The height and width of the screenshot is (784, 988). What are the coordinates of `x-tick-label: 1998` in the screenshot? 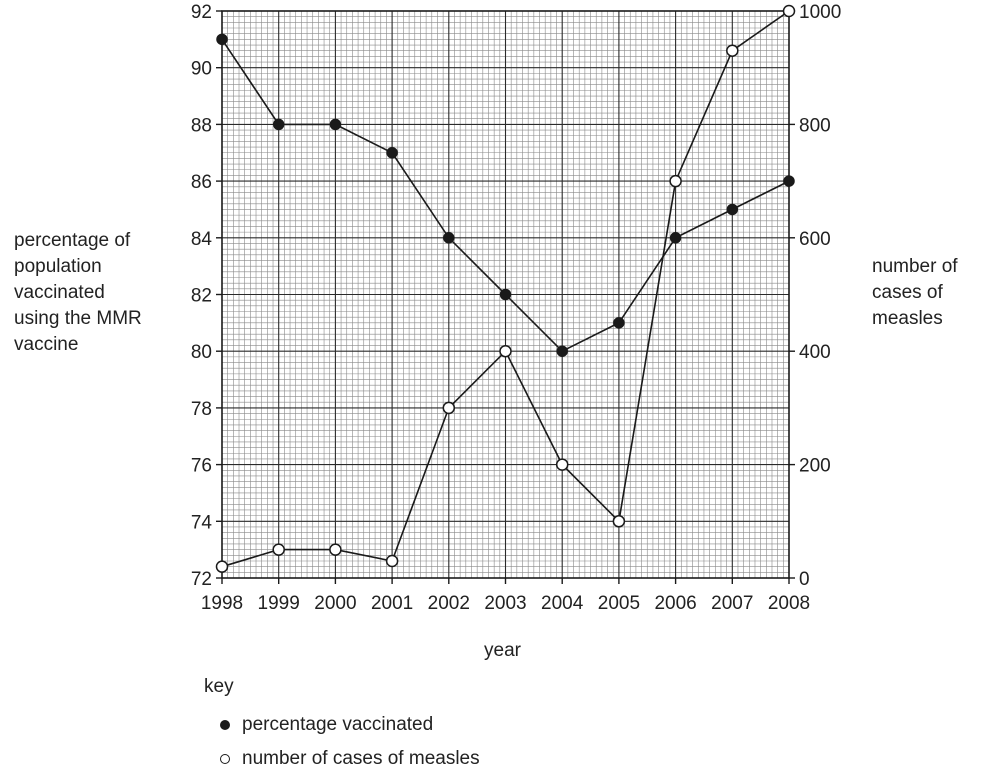 It's located at (222, 603).